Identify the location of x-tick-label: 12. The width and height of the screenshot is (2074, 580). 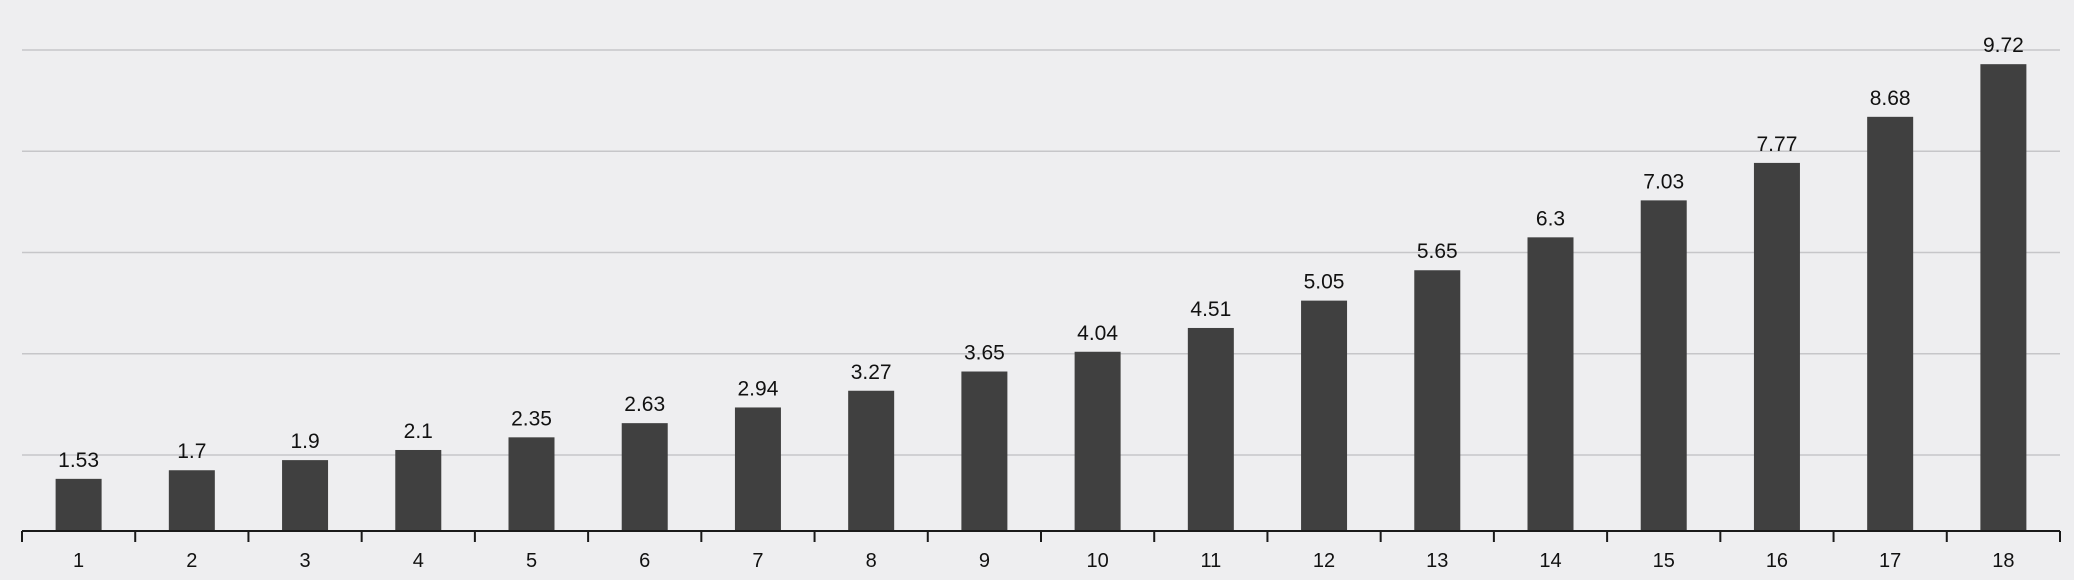
(1324, 561).